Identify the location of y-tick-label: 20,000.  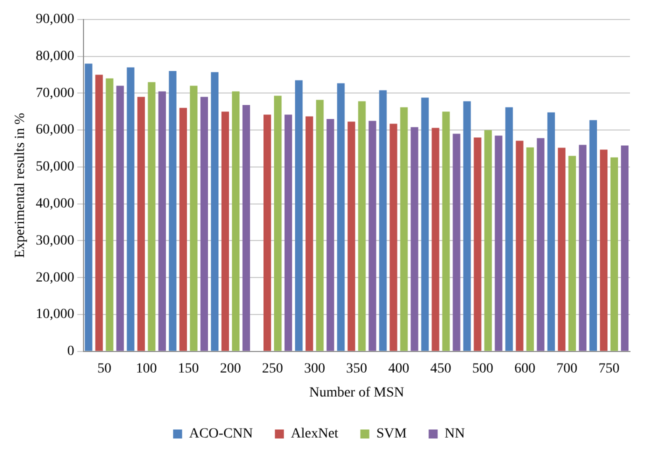
(55, 278).